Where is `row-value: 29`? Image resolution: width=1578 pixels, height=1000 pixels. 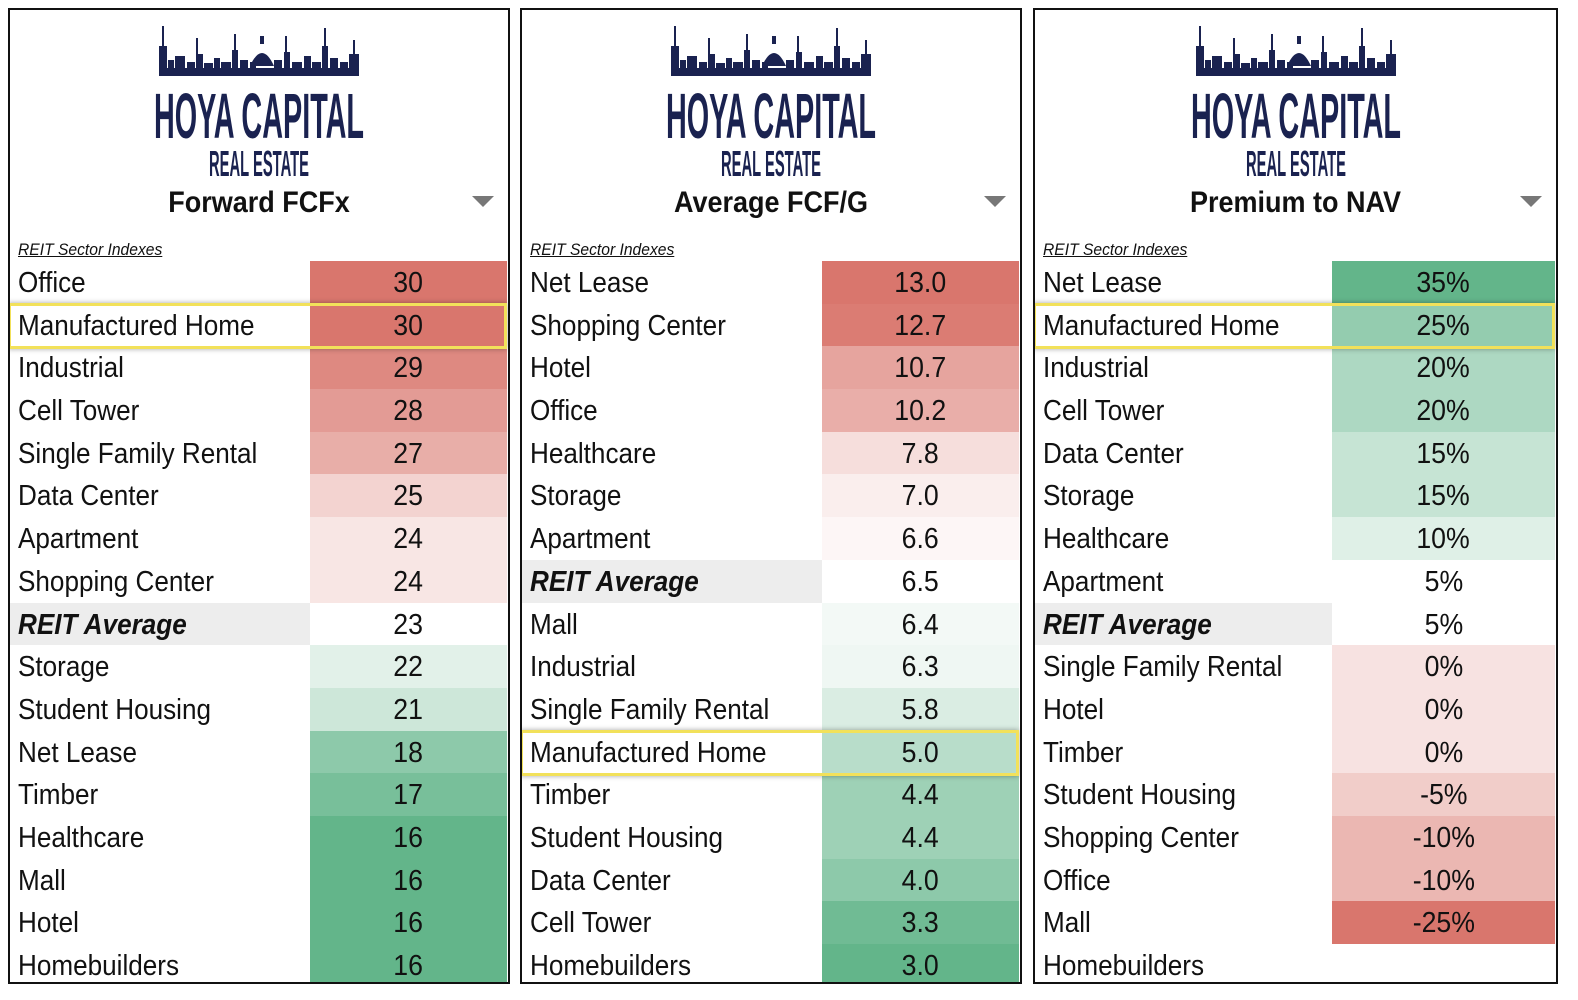 row-value: 29 is located at coordinates (408, 368).